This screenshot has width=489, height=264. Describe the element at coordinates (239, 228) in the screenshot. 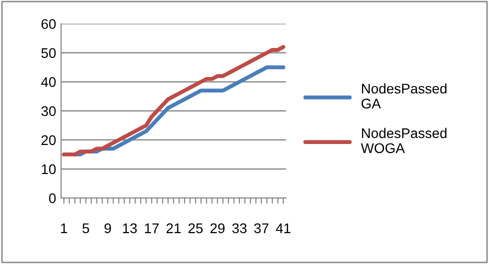

I see `x-tick-label: 33` at that location.